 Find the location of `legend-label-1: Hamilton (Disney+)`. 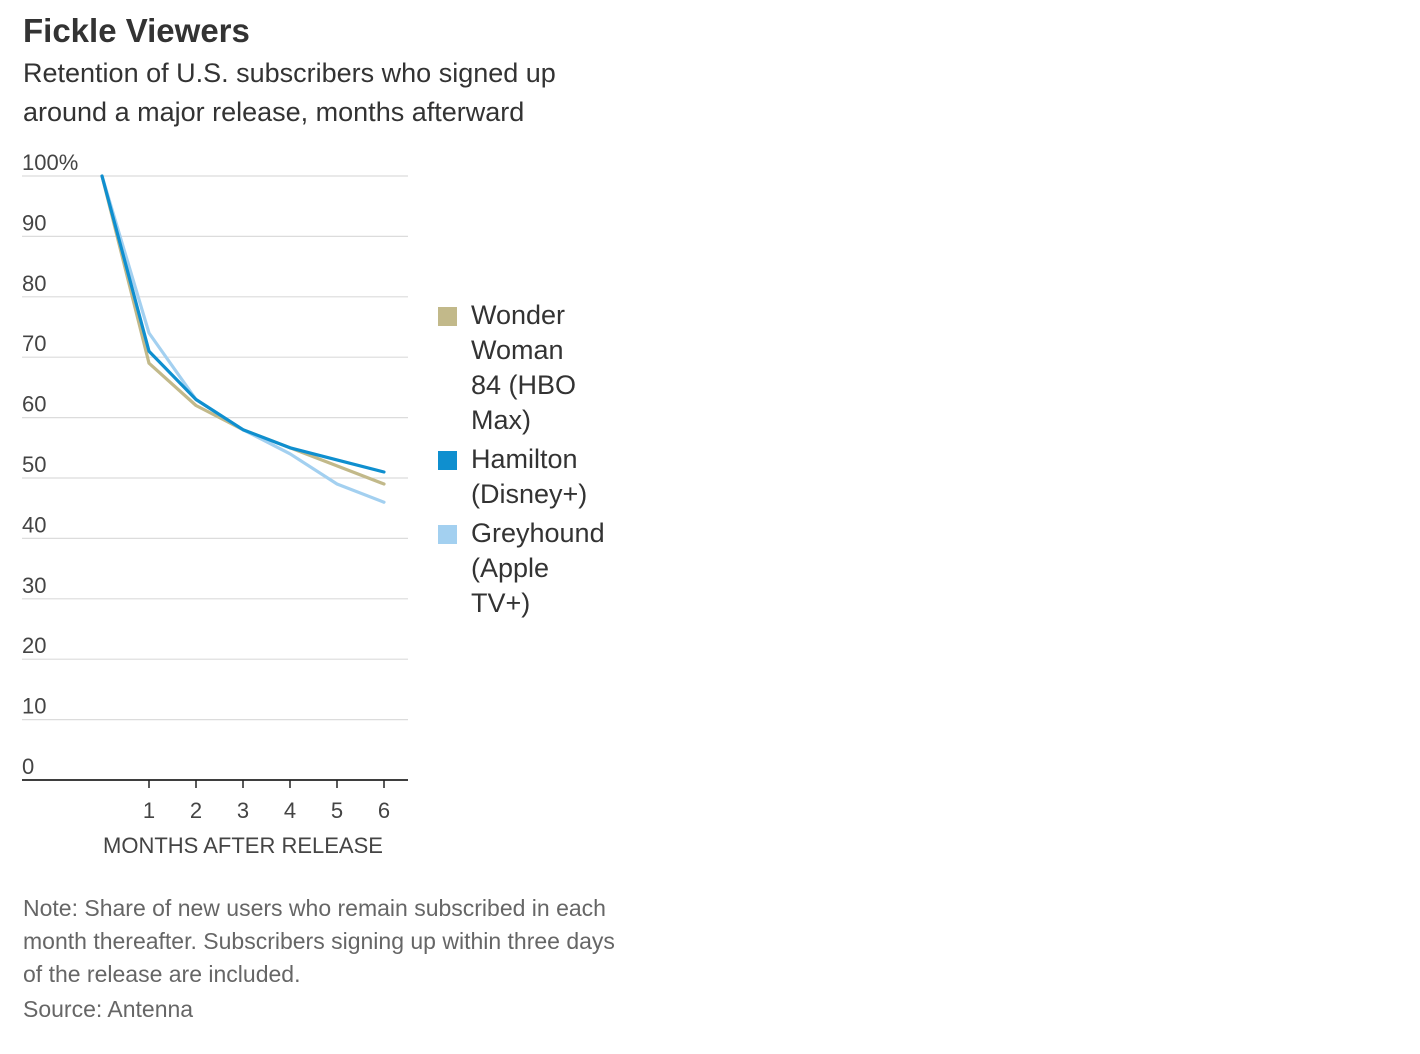

legend-label-1: Hamilton (Disney+) is located at coordinates (529, 477).